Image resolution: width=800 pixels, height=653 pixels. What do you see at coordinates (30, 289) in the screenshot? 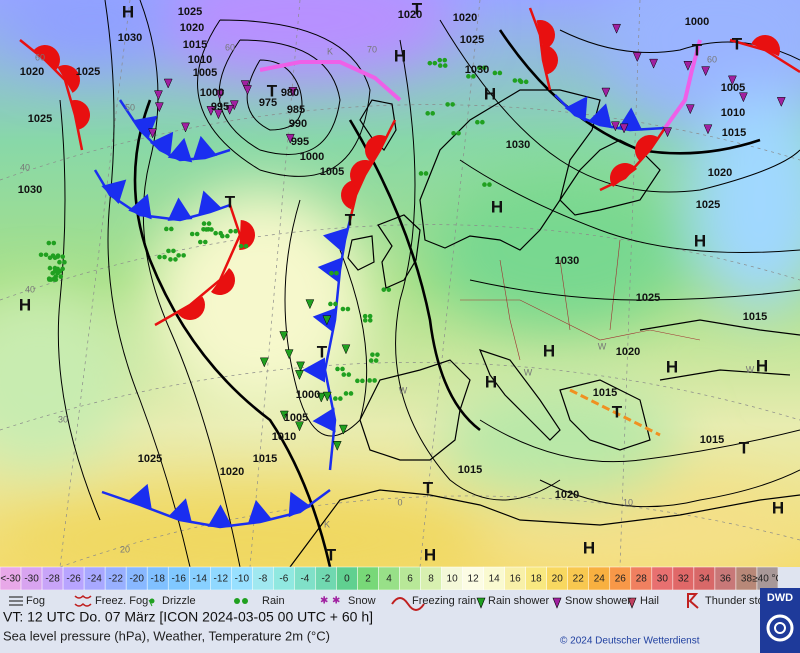
I see `isotherm-label: 40` at bounding box center [30, 289].